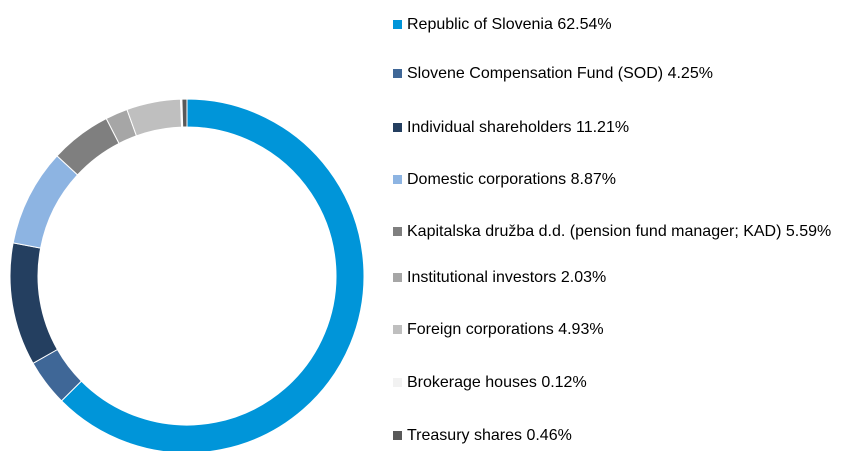 Image resolution: width=849 pixels, height=451 pixels. What do you see at coordinates (690, 73) in the screenshot?
I see `legend-value: 4.25%` at bounding box center [690, 73].